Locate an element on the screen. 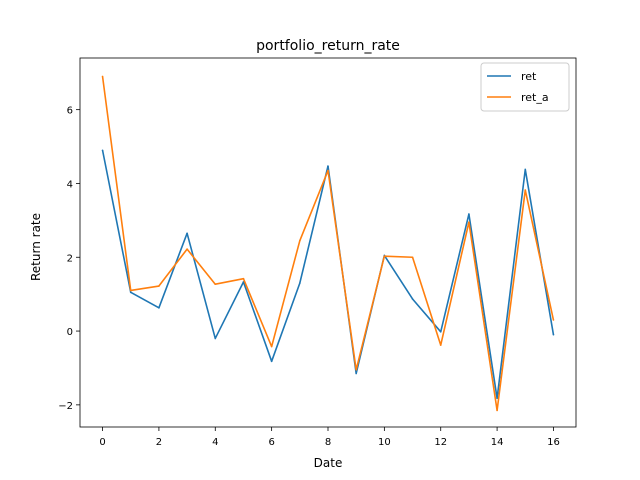  y-tick-label: −2 is located at coordinates (65, 406).